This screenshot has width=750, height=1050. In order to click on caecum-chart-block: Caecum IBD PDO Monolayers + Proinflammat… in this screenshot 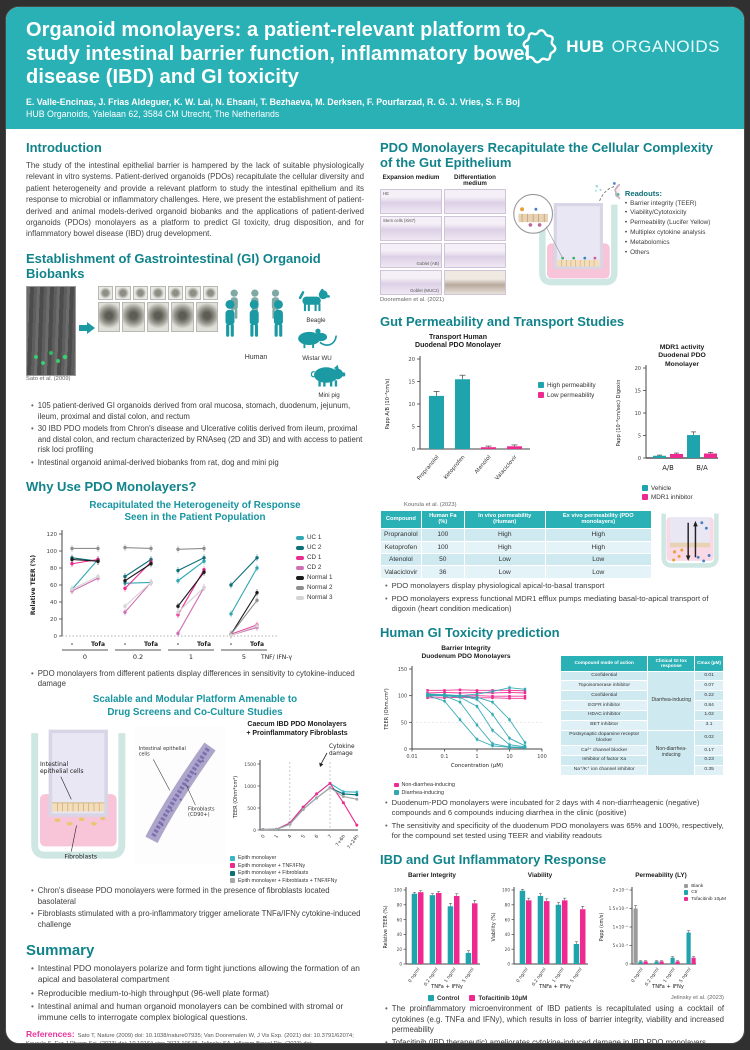, I will do `click(297, 802)`.